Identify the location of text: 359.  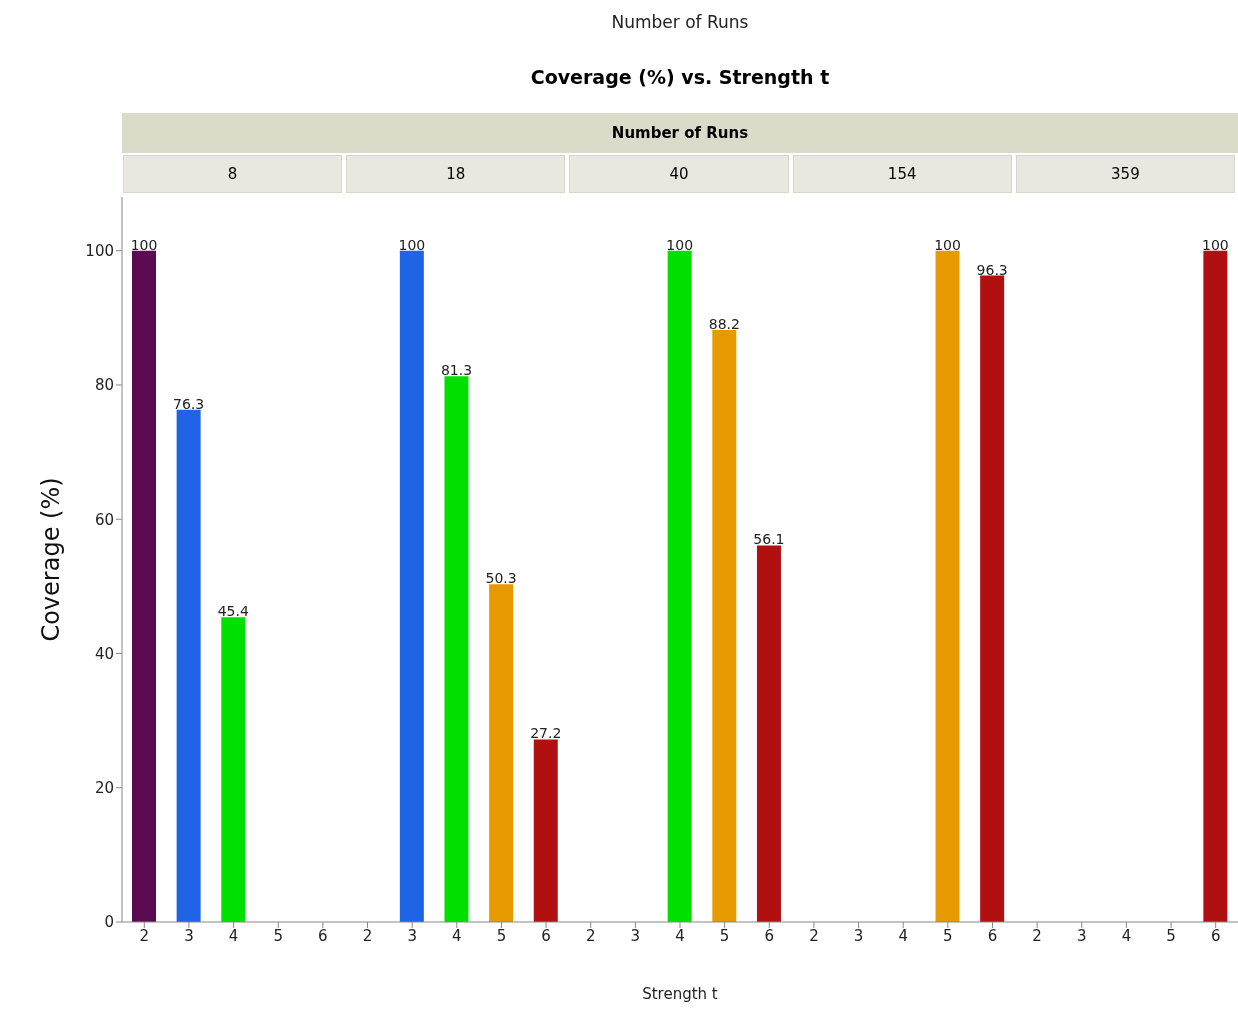
(1125, 174).